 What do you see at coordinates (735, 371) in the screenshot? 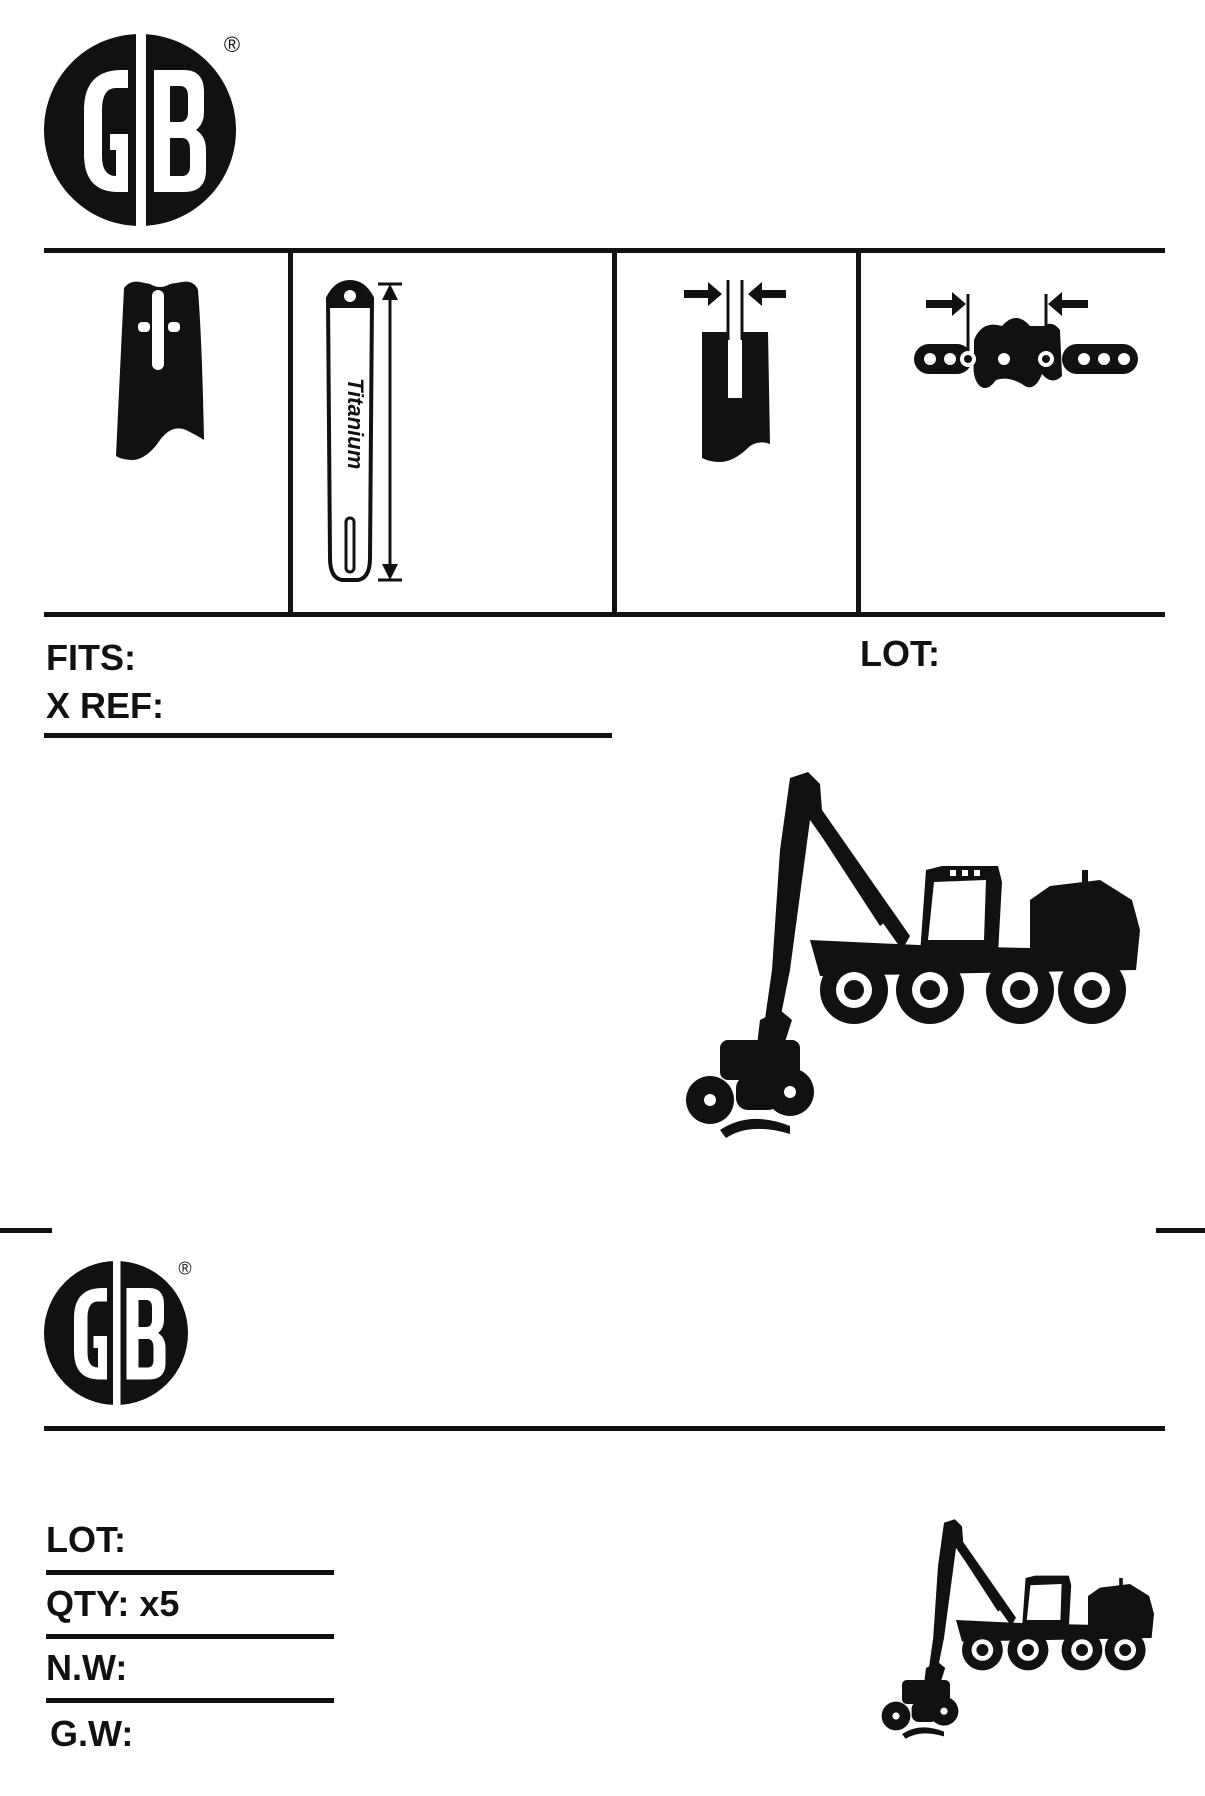
I see `groove-gauge-icon` at bounding box center [735, 371].